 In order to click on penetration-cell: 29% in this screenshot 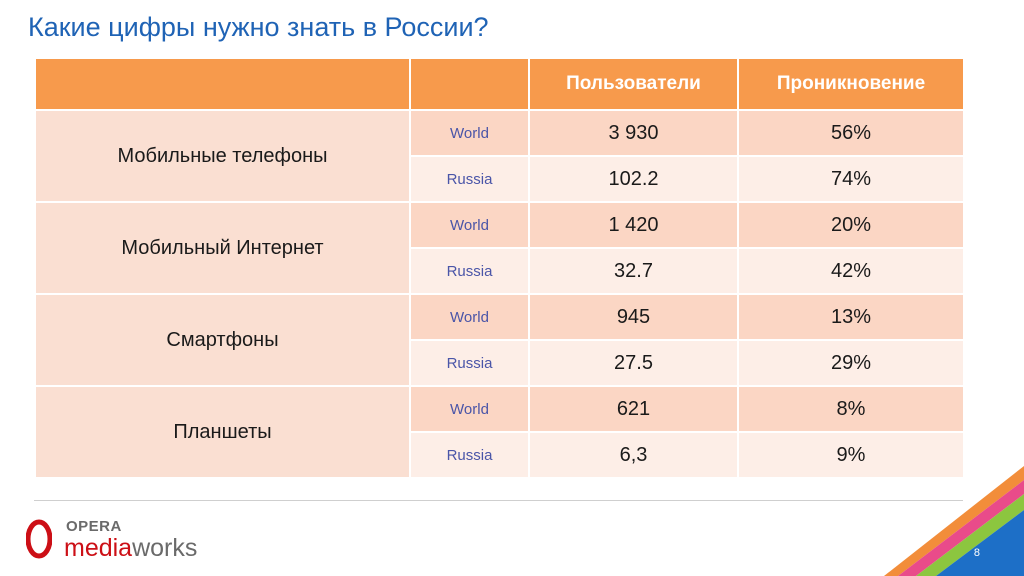, I will do `click(851, 363)`.